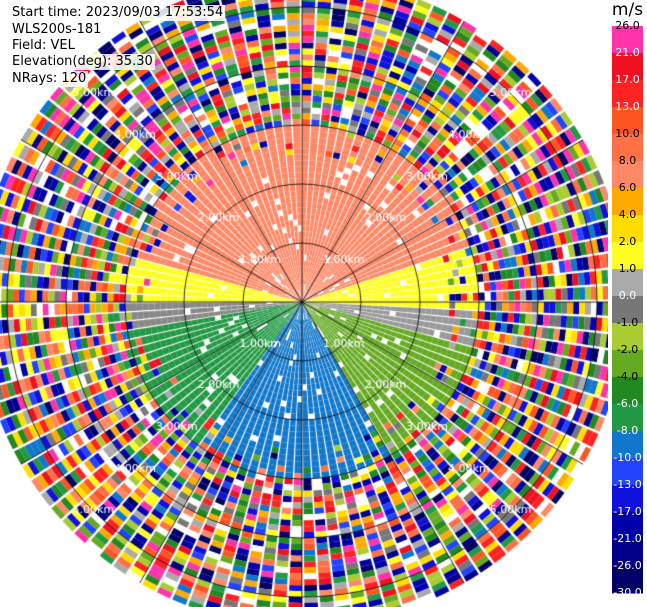 Image resolution: width=647 pixels, height=607 pixels. What do you see at coordinates (627, 106) in the screenshot?
I see `colorbar-tick-label: 13.0` at bounding box center [627, 106].